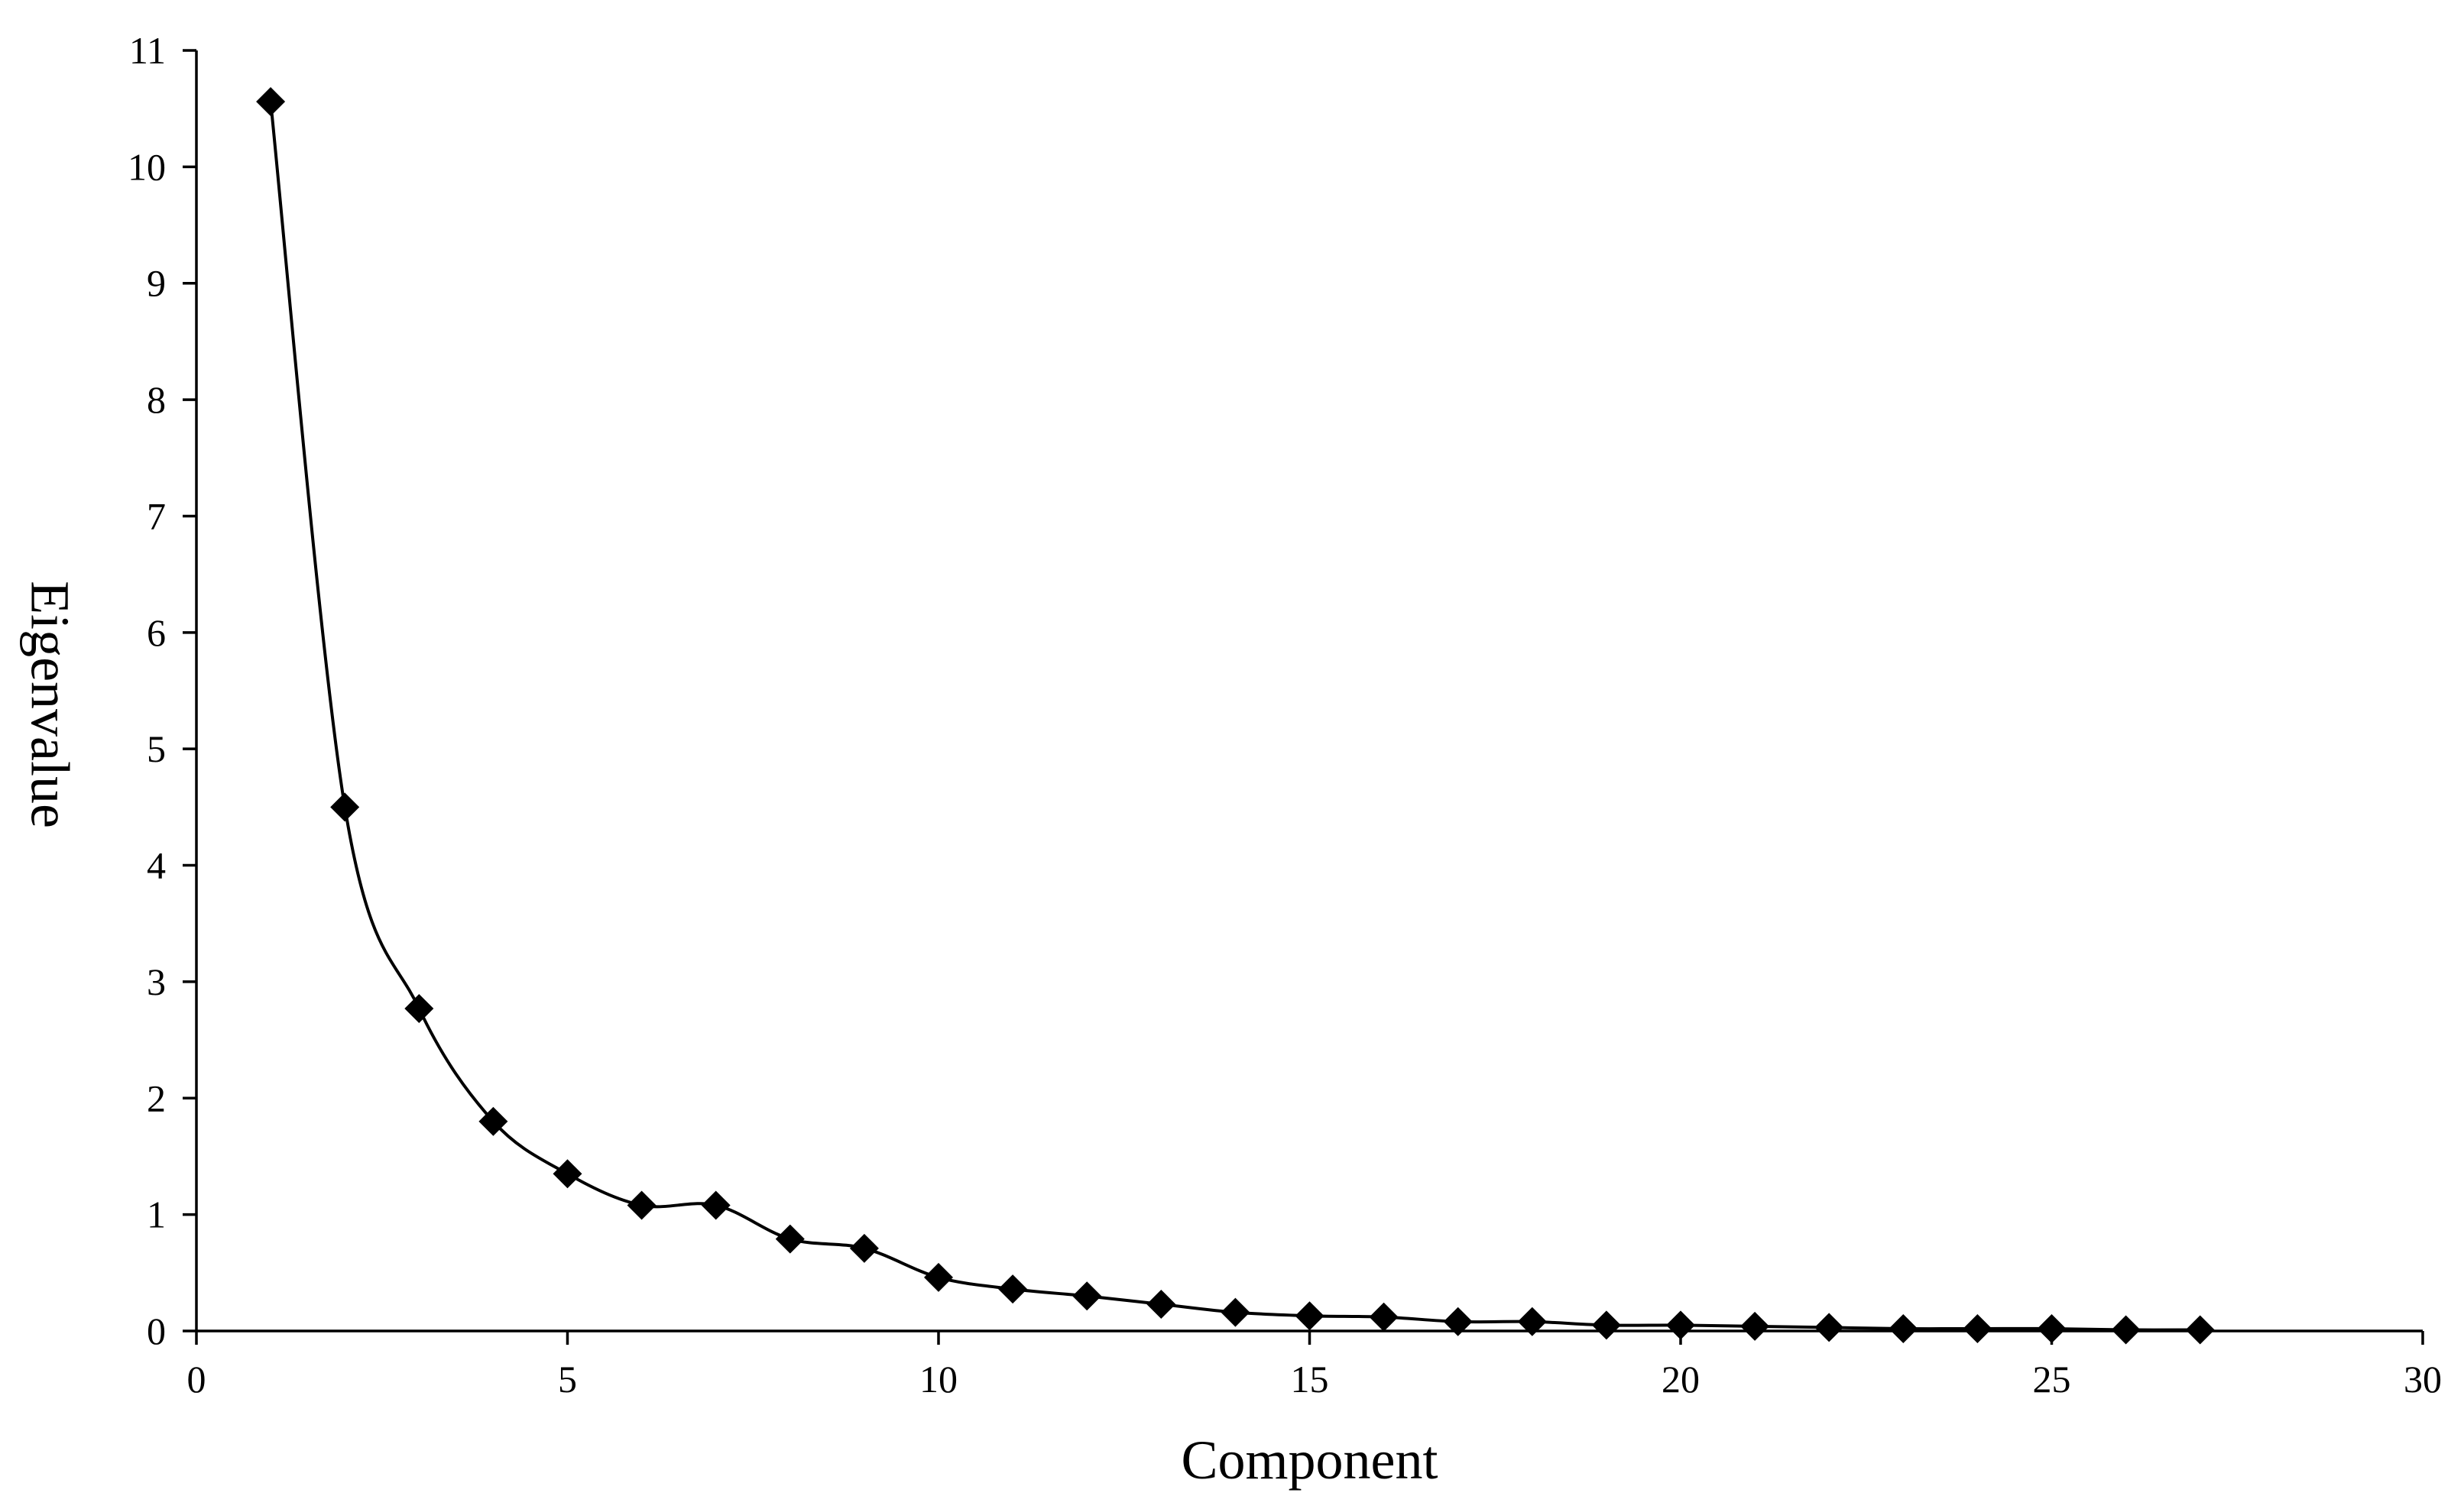 The width and height of the screenshot is (2464, 1509). Describe the element at coordinates (156, 748) in the screenshot. I see `y-tick-label: 5` at that location.